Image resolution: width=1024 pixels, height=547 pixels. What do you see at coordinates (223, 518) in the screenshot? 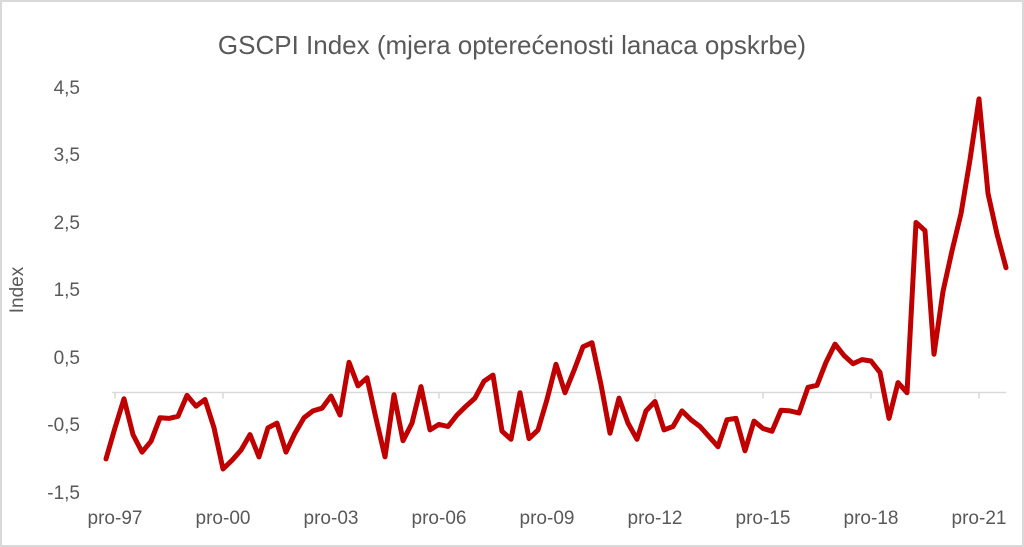
I see `x-tick-label: pro-00` at bounding box center [223, 518].